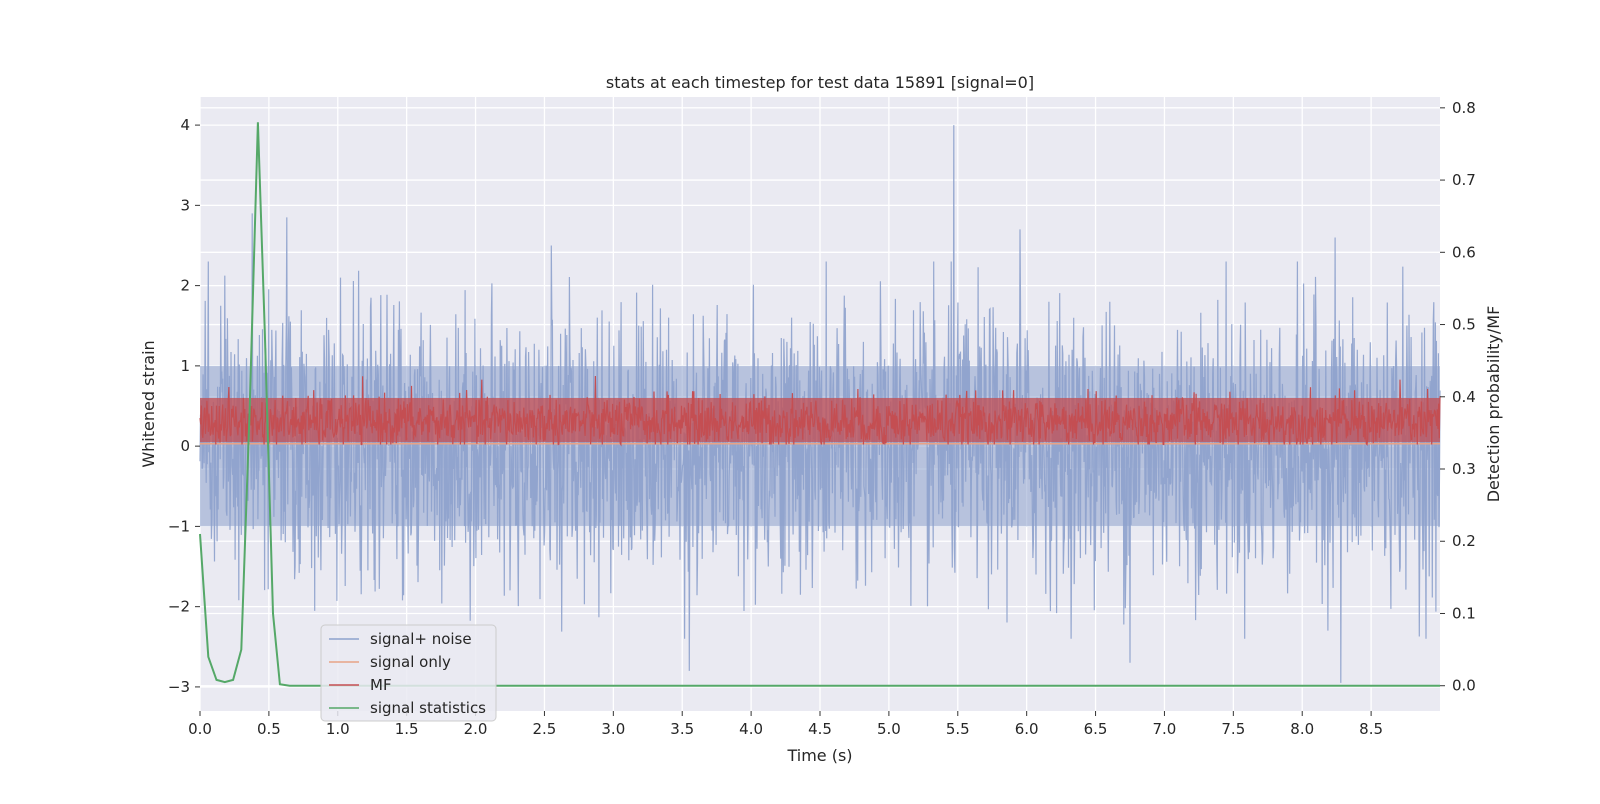 This screenshot has height=804, width=1600. Describe the element at coordinates (1464, 397) in the screenshot. I see `y2-tick-label-4: 0.4` at that location.